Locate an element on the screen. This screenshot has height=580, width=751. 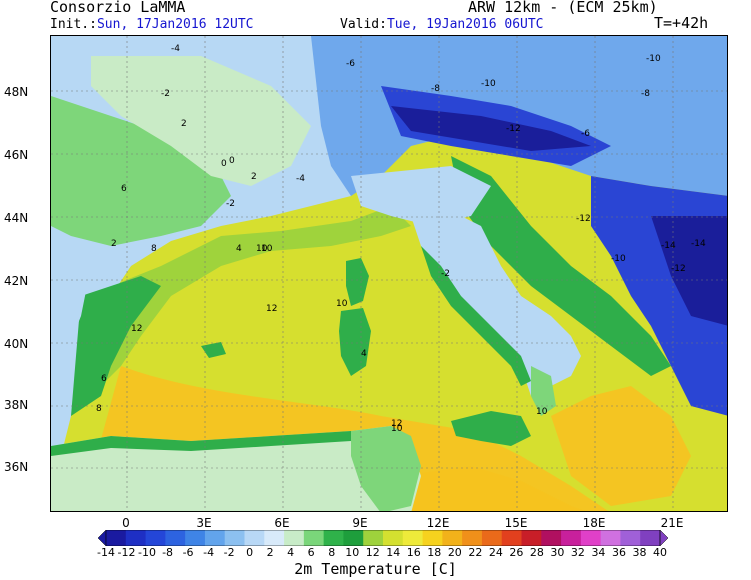
land-spain-lightblue is located at coordinates (71, 321).